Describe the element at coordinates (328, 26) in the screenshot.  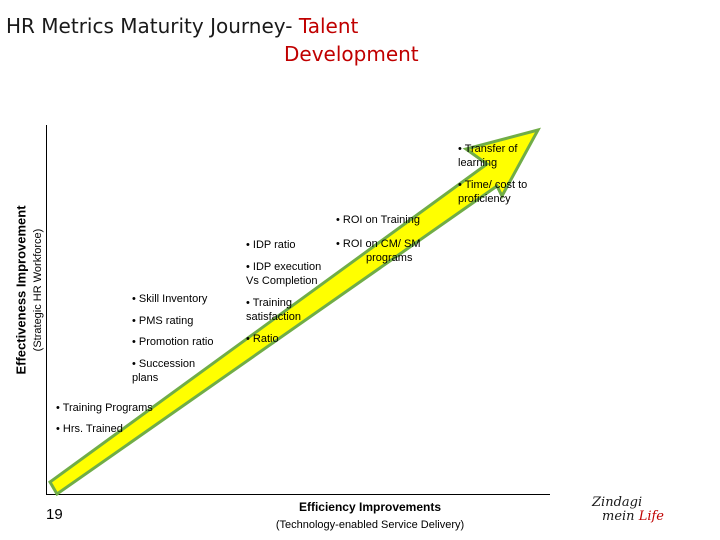
I see `title-highlight: Talent` at that location.